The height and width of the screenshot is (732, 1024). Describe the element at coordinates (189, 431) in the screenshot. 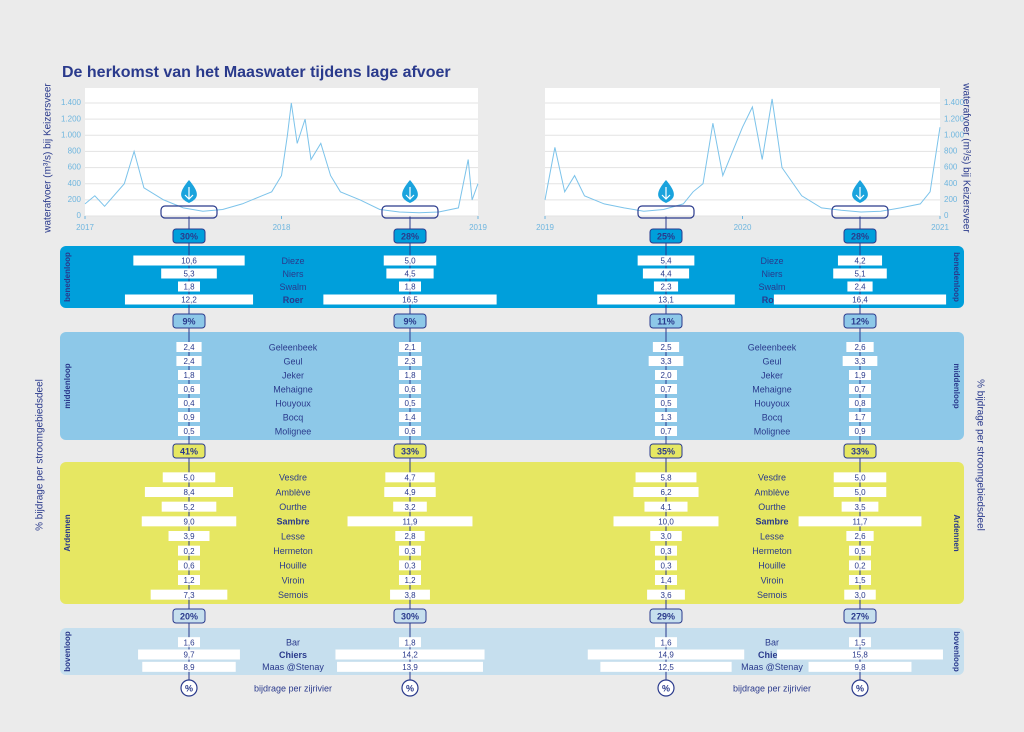

I see `river-value: 0,5` at that location.